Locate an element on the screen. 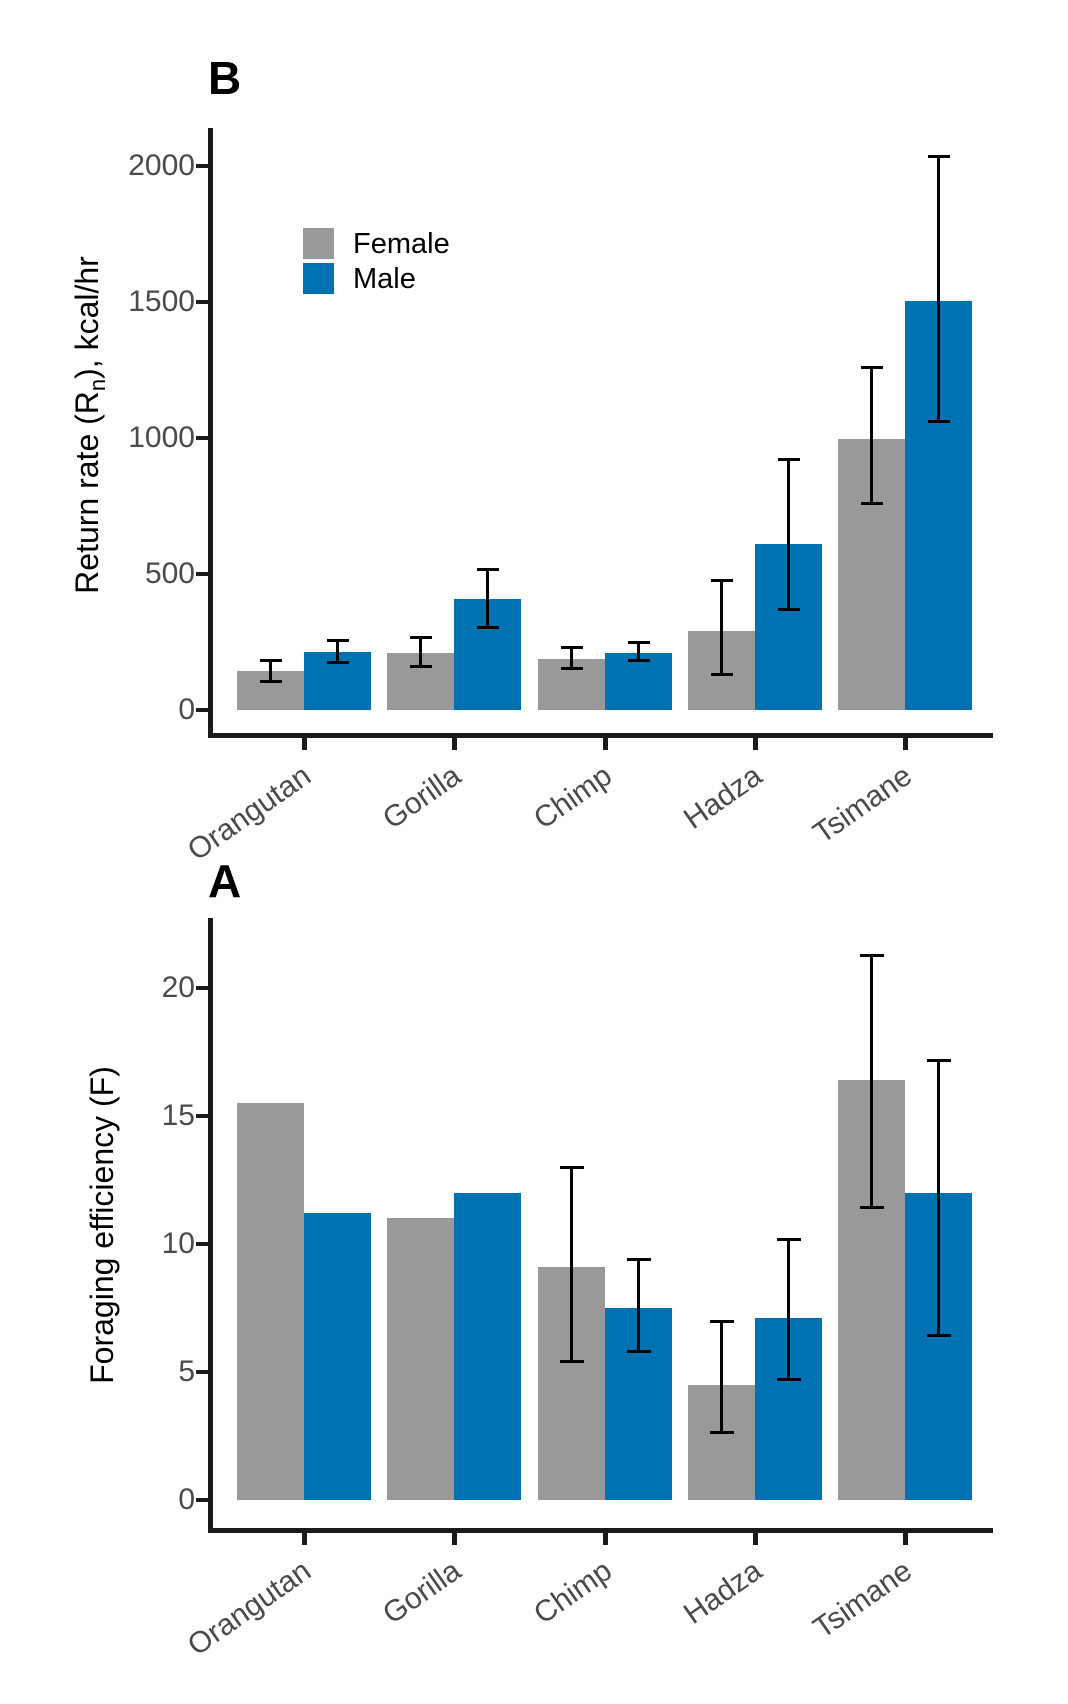 Image resolution: width=1068 pixels, height=1704 pixels. y-title-subscript: n is located at coordinates (98, 385).